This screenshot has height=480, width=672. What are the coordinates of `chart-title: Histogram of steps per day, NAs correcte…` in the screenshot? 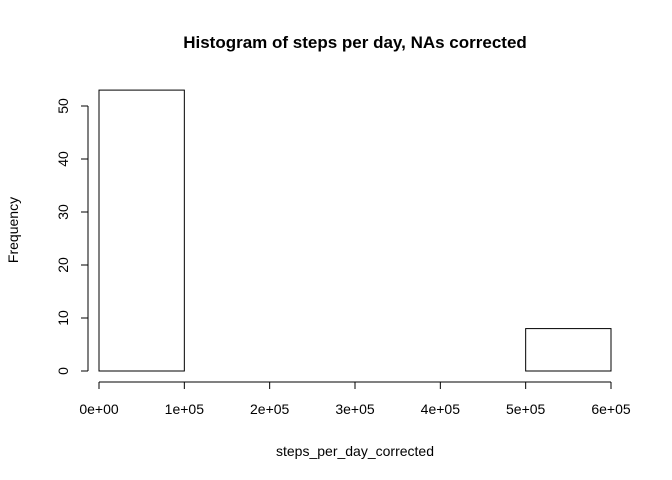 It's located at (355, 42).